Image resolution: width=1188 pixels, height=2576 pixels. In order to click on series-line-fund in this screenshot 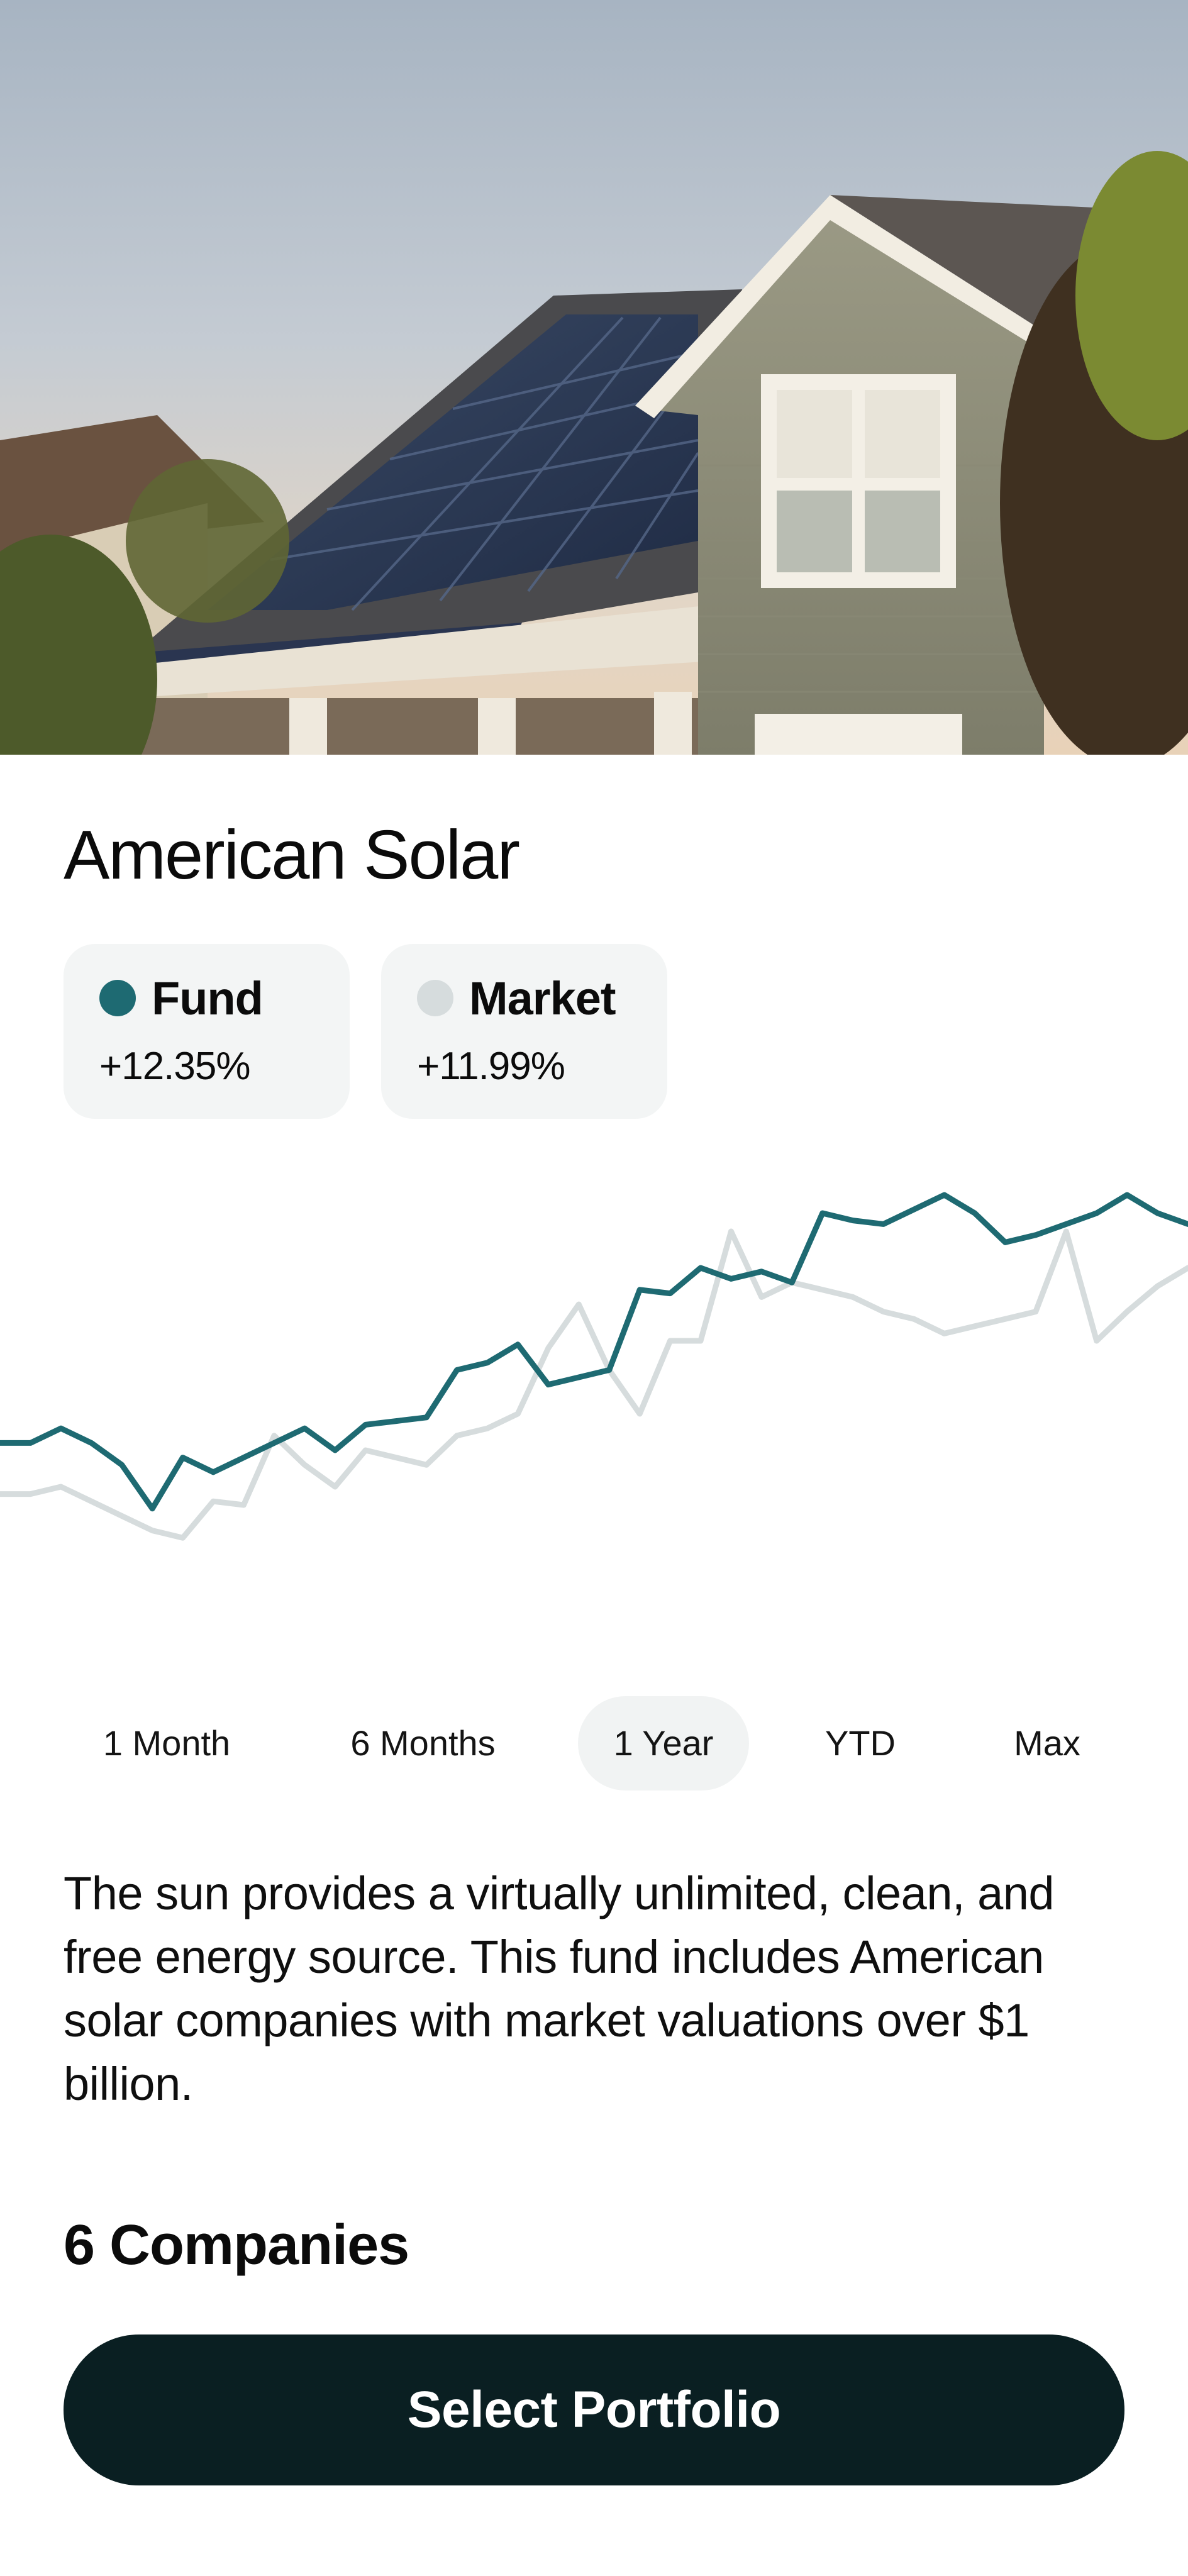, I will do `click(594, 1352)`.